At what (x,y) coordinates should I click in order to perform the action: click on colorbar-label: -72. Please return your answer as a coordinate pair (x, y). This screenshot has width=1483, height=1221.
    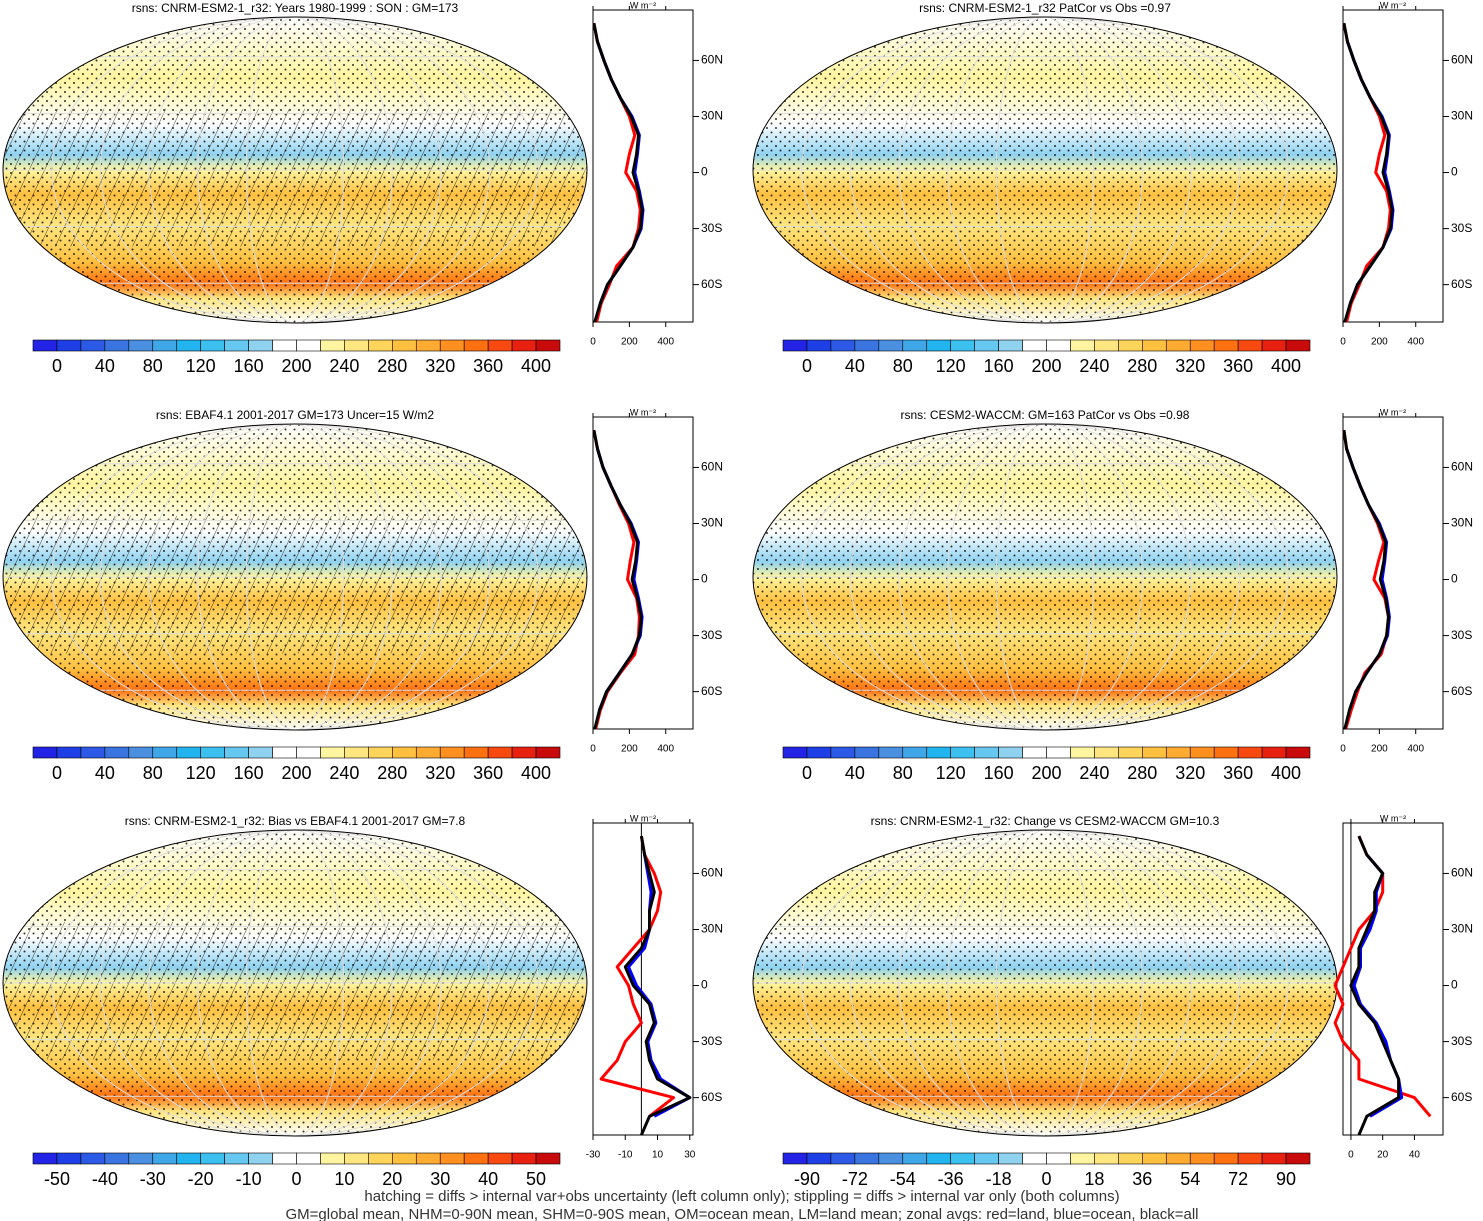
    Looking at the image, I should click on (855, 1179).